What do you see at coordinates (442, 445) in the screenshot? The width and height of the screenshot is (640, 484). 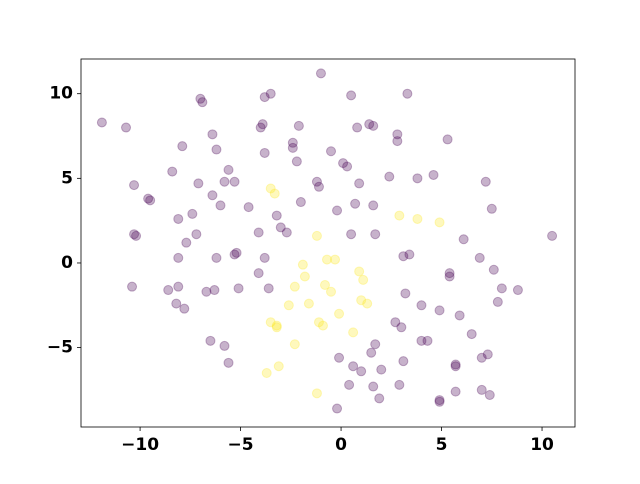 I see `x-tick-label: 5` at bounding box center [442, 445].